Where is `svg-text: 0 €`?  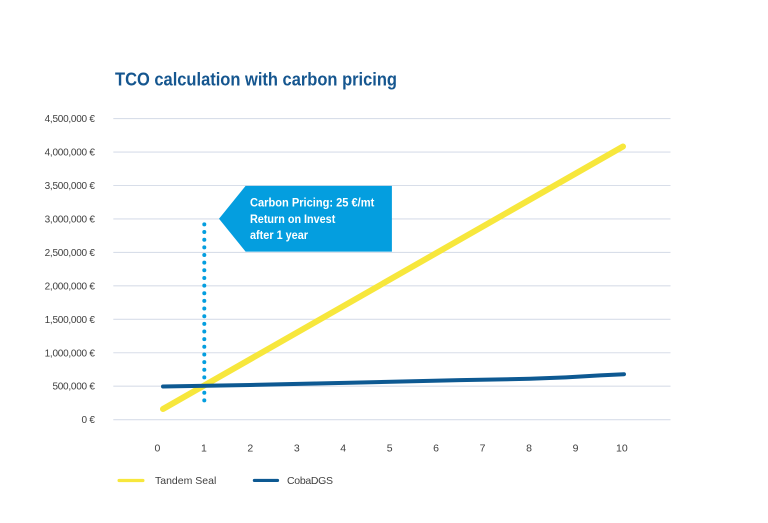
svg-text: 0 € is located at coordinates (89, 420).